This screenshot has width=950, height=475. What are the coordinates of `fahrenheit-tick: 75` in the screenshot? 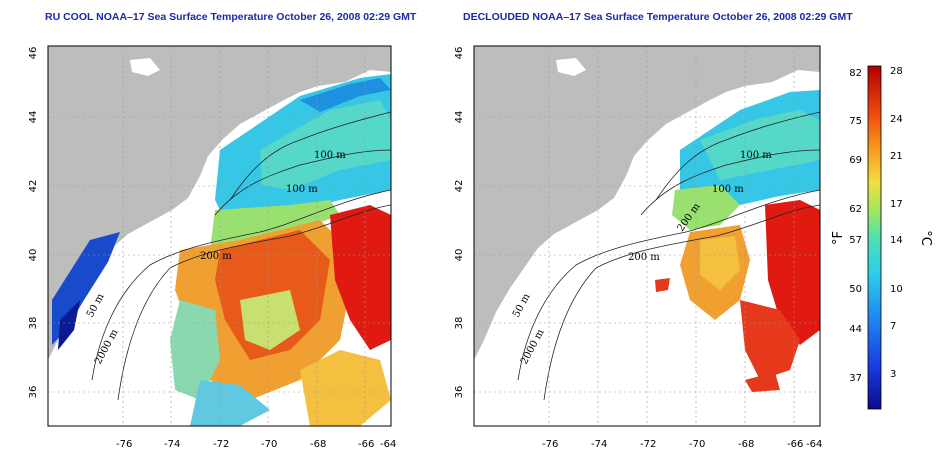 It's located at (855, 121).